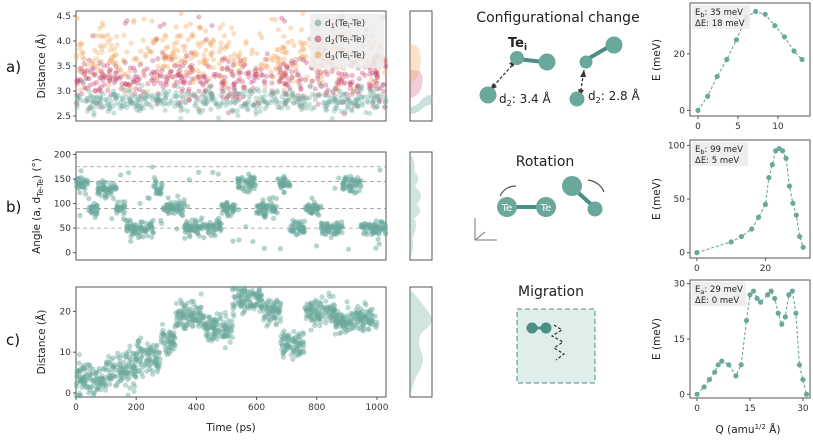  I want to click on migration-box, so click(556, 346).